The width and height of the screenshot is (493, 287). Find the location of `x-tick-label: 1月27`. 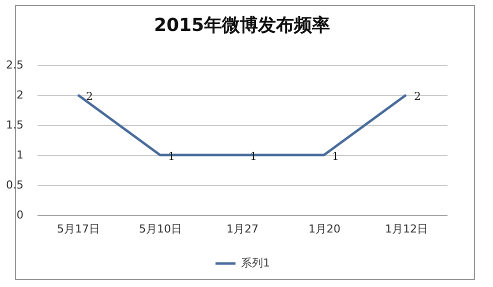

x-tick-label: 1月27 is located at coordinates (242, 229).